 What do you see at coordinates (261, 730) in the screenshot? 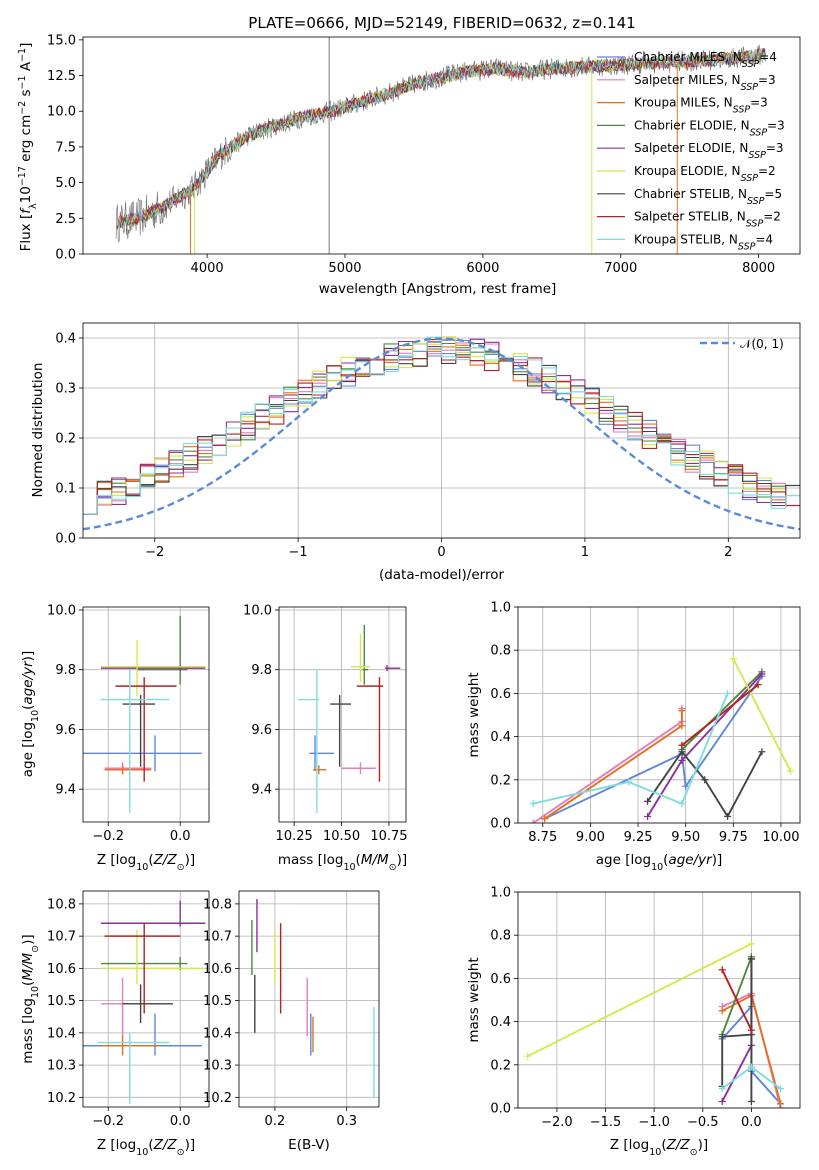
I see `age-vs-mass-ytick-label: 9.6` at bounding box center [261, 730].